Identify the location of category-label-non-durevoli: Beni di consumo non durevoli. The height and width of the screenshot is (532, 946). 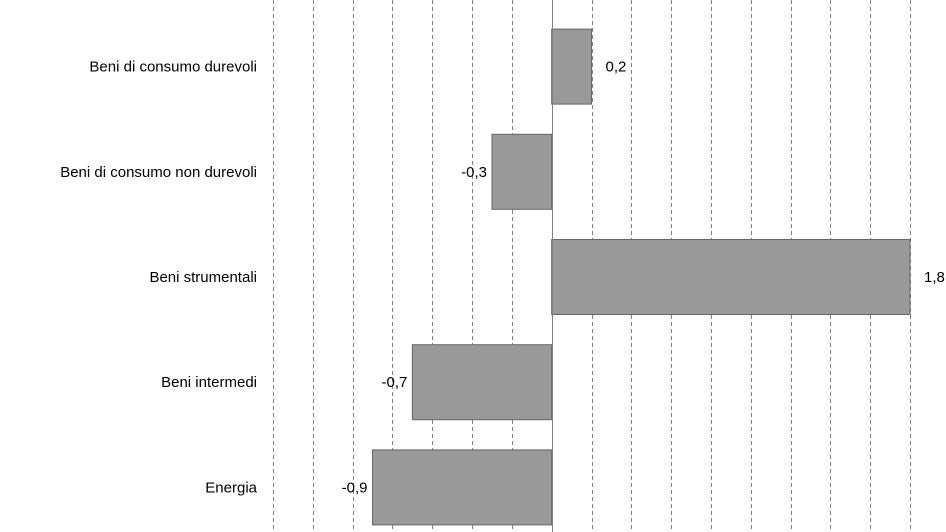
(158, 172).